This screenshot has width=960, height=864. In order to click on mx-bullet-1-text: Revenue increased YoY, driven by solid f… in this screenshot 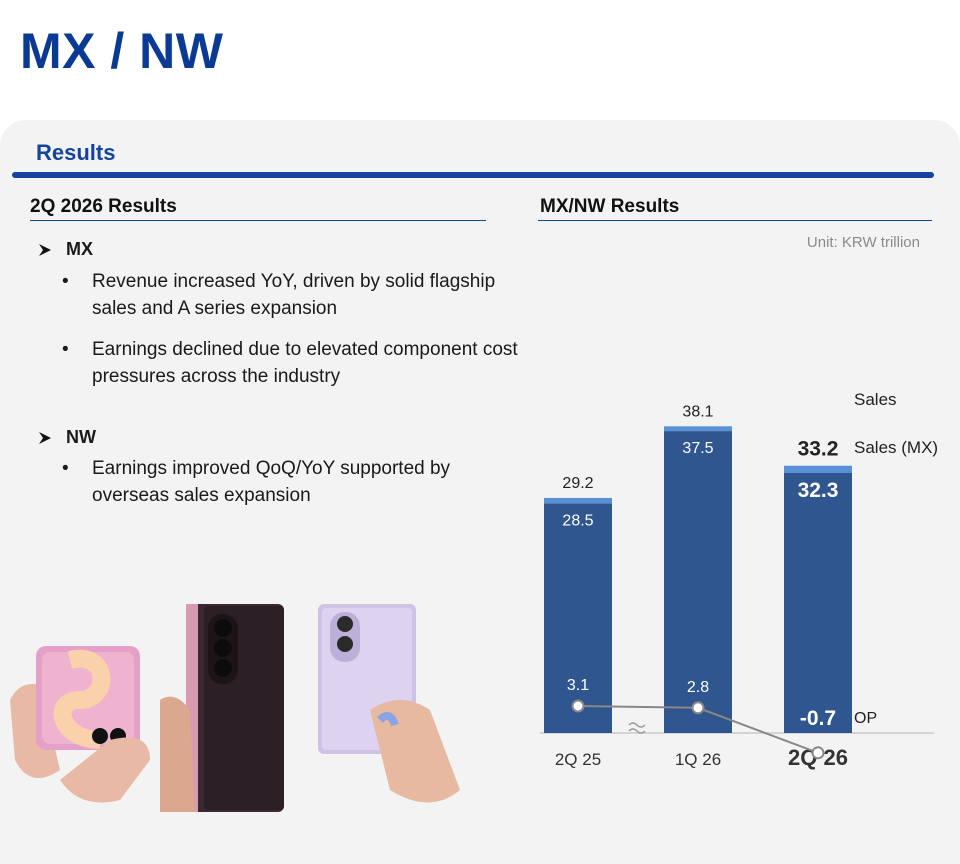, I will do `click(294, 295)`.